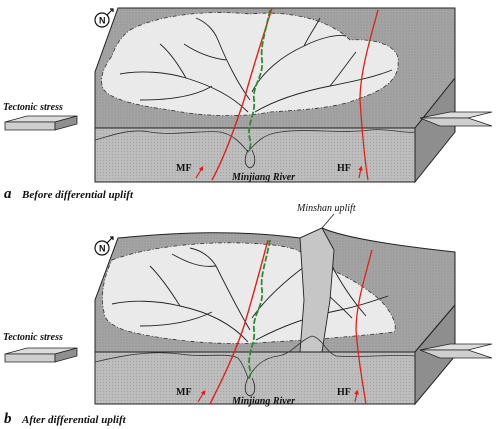 The image size is (500, 429). What do you see at coordinates (326, 208) in the screenshot?
I see `uplift-label: Minshan uplift` at bounding box center [326, 208].